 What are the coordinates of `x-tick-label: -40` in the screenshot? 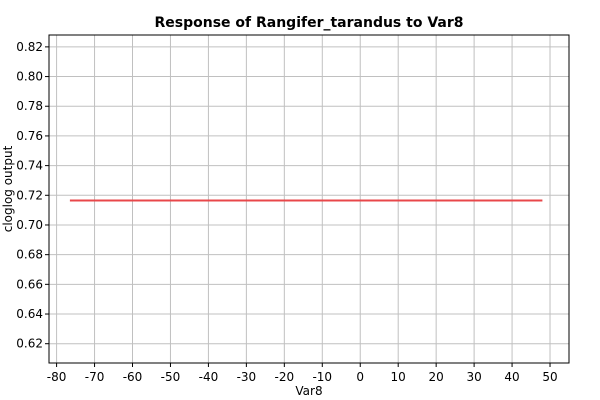 It's located at (209, 377).